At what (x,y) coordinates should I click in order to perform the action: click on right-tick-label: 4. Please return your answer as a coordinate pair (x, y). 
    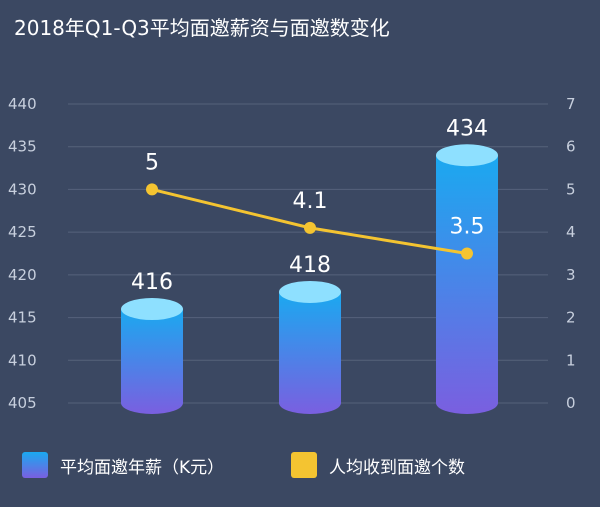
    Looking at the image, I should click on (571, 232).